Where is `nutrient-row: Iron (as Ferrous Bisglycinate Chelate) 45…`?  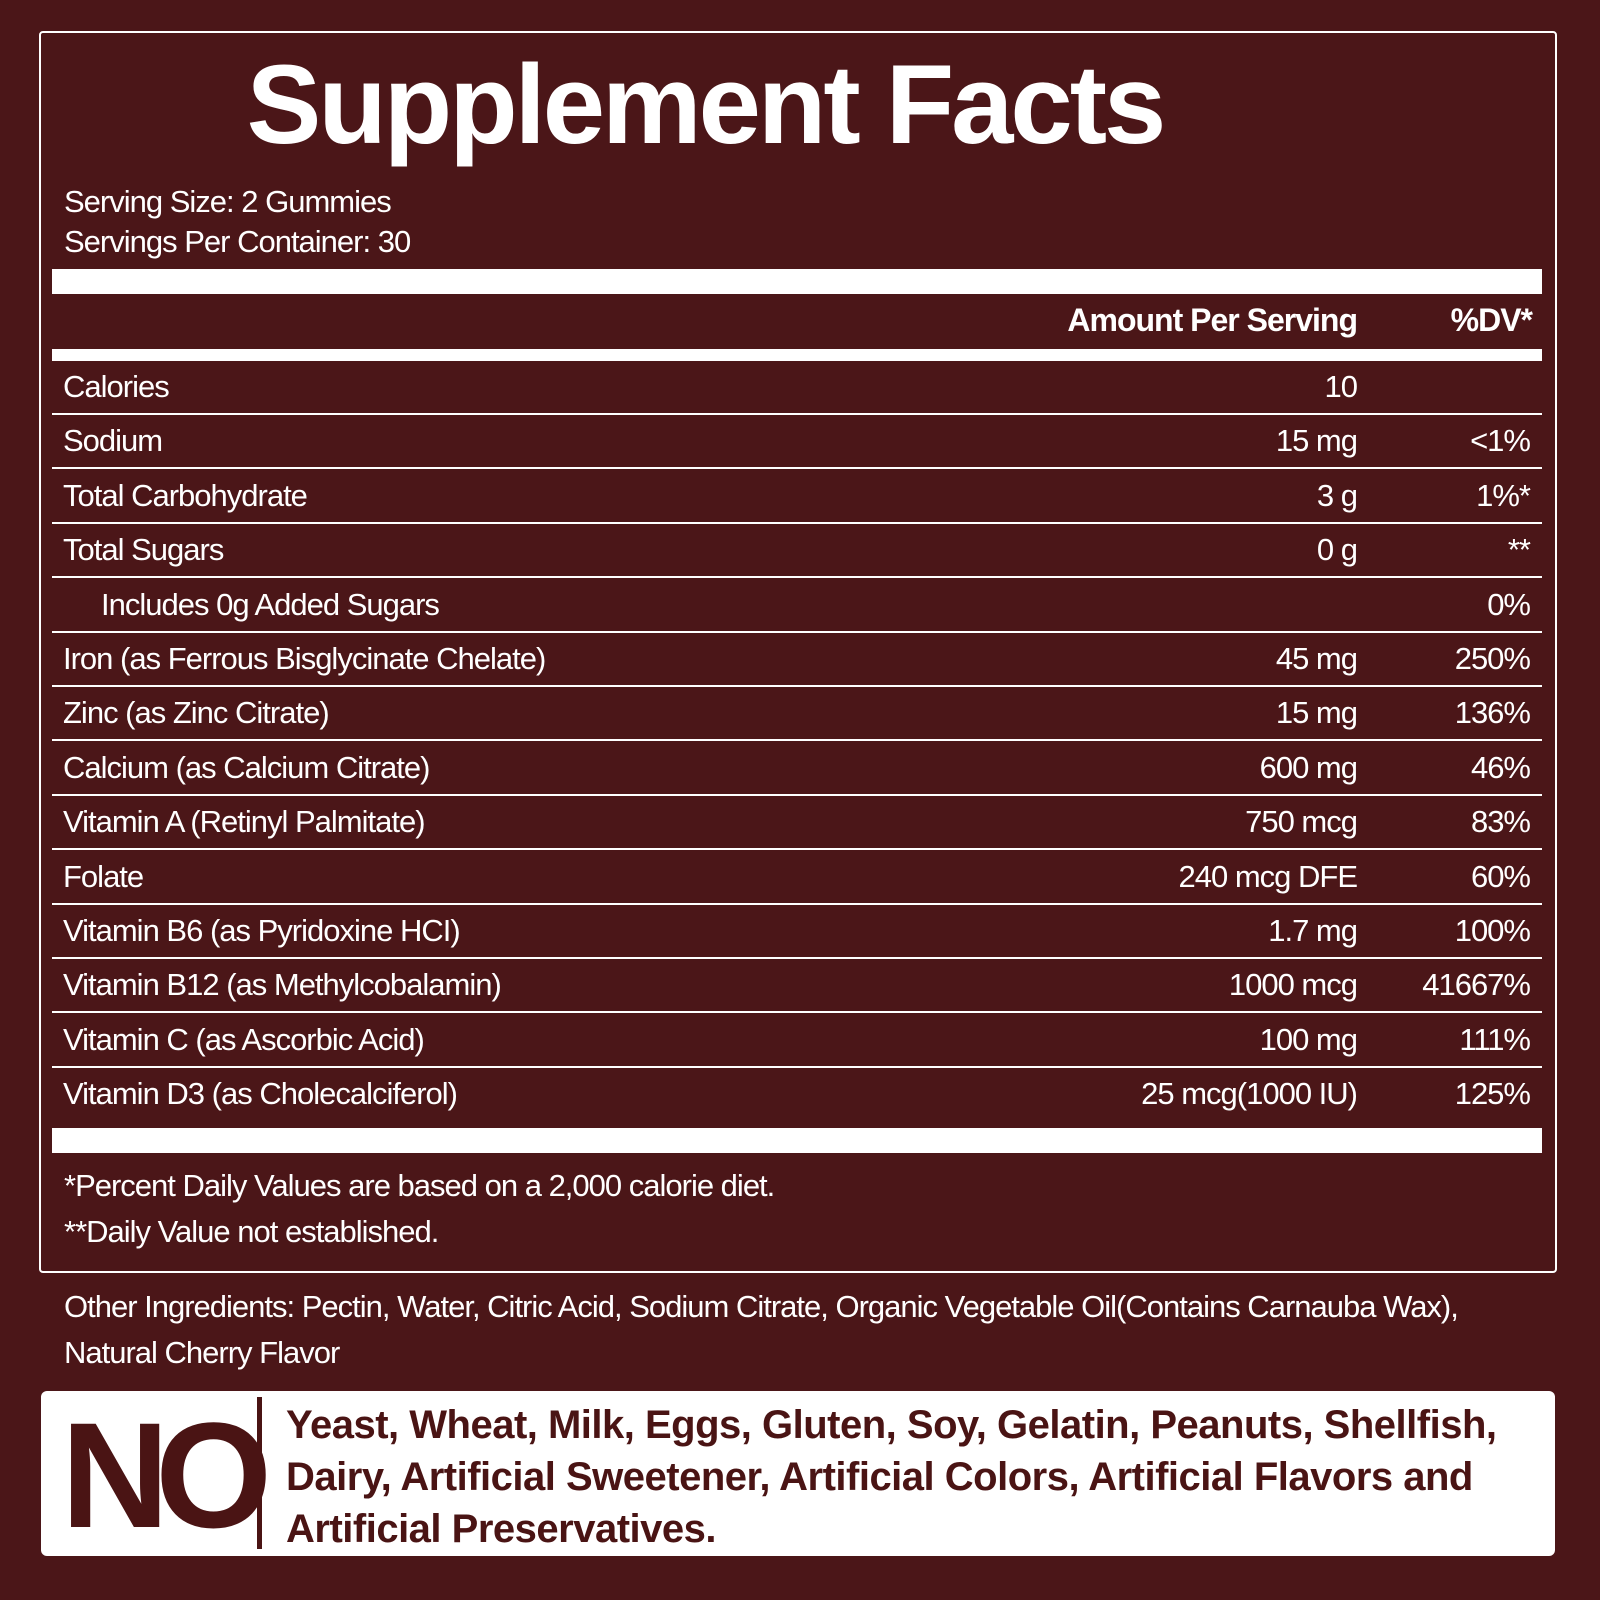 nutrient-row: Iron (as Ferrous Bisglycinate Chelate) 45… is located at coordinates (797, 660).